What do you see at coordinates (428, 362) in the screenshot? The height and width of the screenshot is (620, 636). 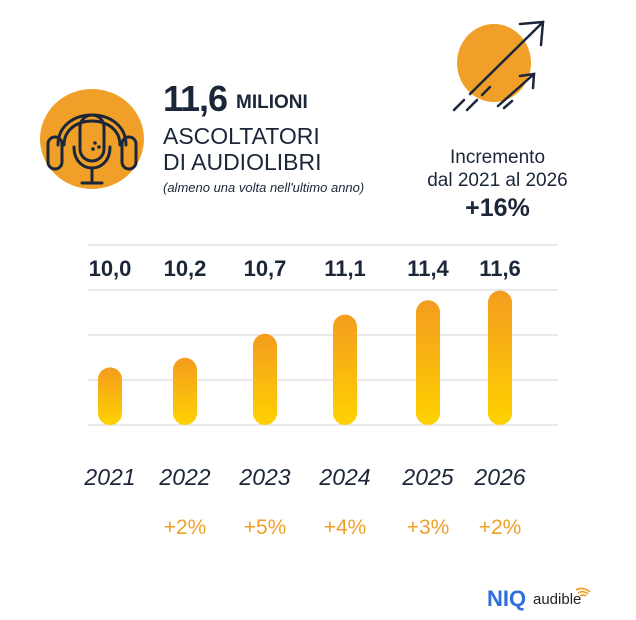 I see `bar-2025` at bounding box center [428, 362].